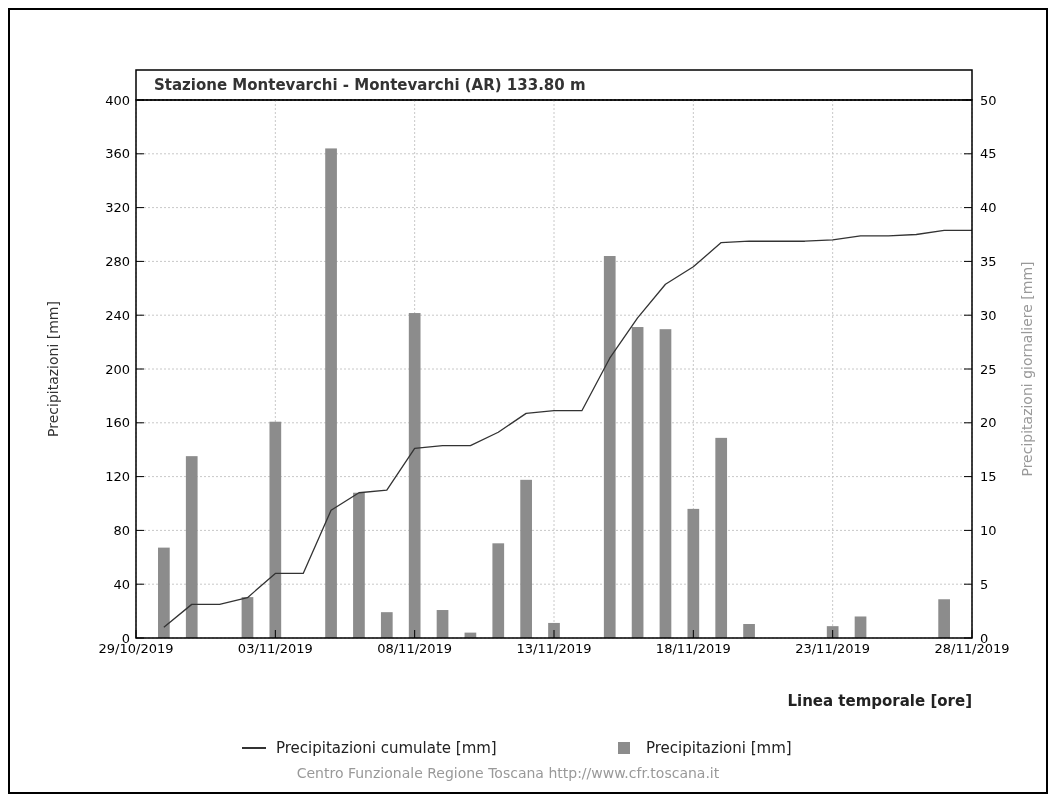 The height and width of the screenshot is (802, 1056). I want to click on y-tick-label: 200, so click(117, 369).